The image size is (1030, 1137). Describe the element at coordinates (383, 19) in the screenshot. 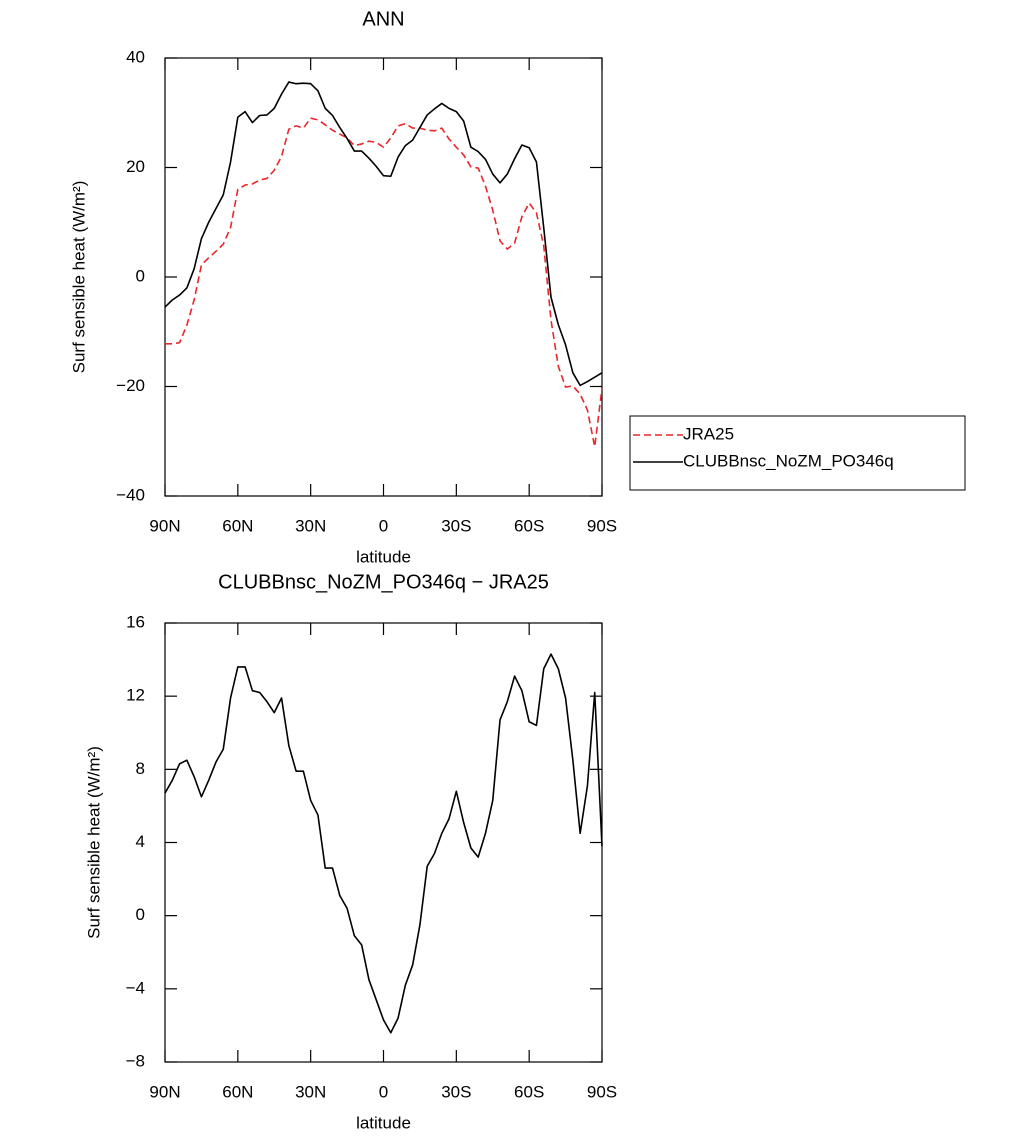

I see `chart-title: ANN` at that location.